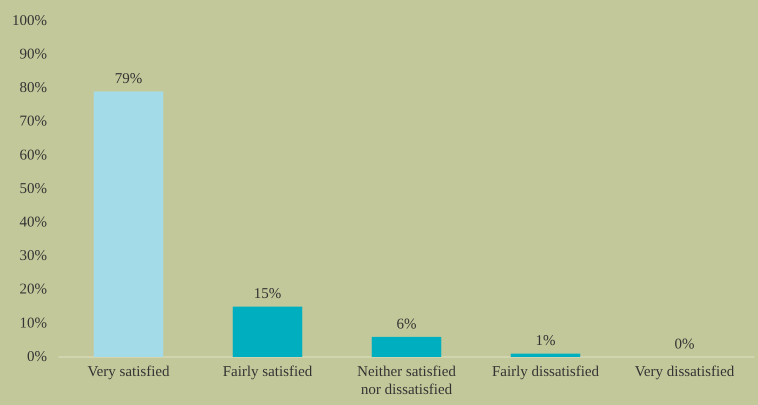 The height and width of the screenshot is (405, 758). I want to click on y-tick-label: 70%, so click(33, 122).